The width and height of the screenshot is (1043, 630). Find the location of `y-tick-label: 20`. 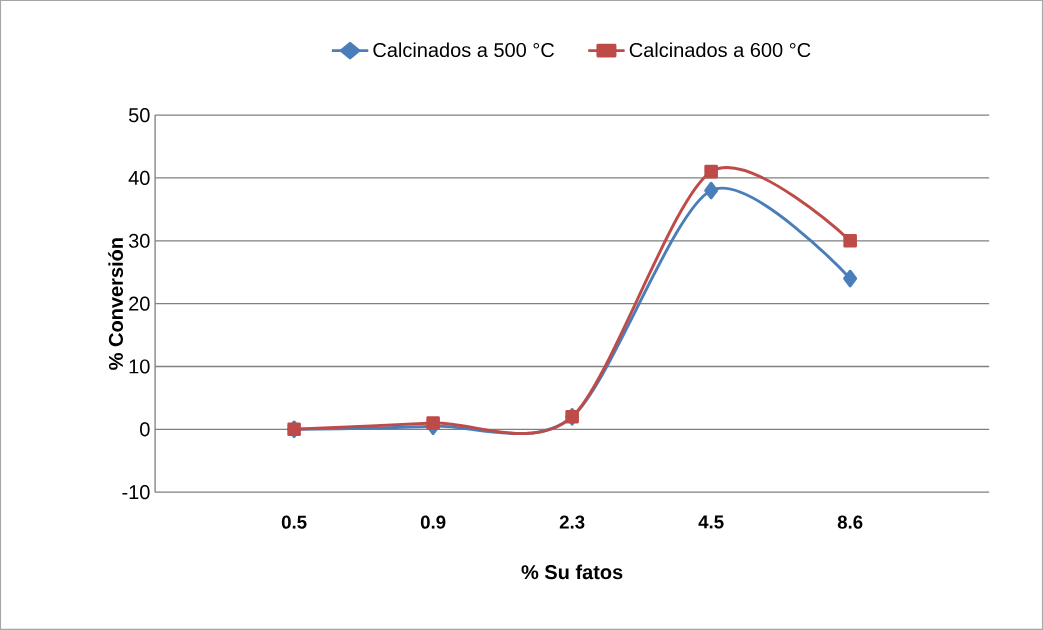

y-tick-label: 20 is located at coordinates (139, 303).